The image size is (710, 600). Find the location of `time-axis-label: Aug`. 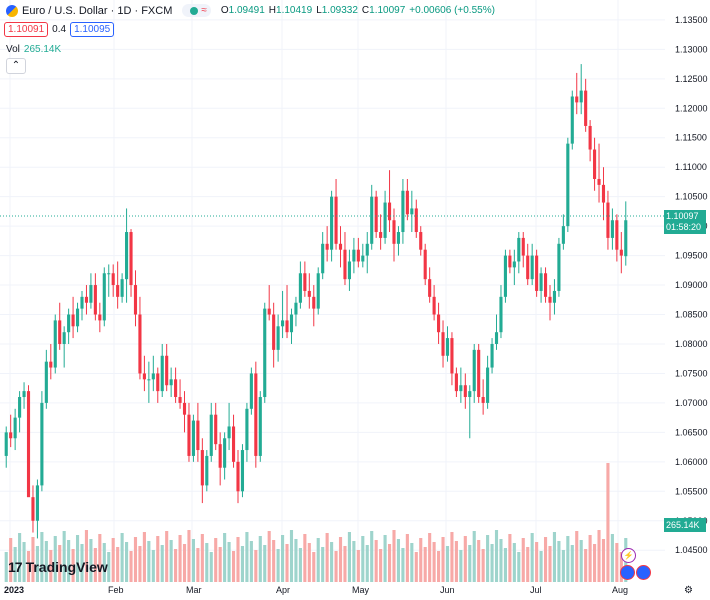

time-axis-label: Aug is located at coordinates (620, 590).